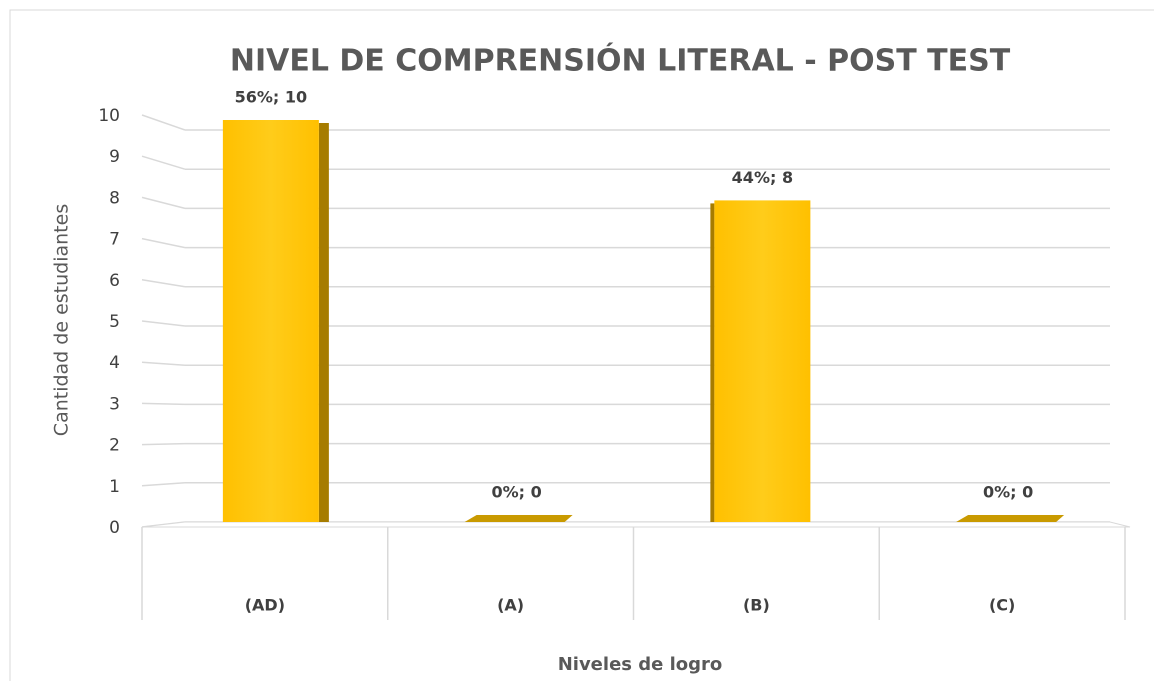 Image resolution: width=1154 pixels, height=681 pixels. What do you see at coordinates (1002, 605) in the screenshot?
I see `x-tick-label: (C)` at bounding box center [1002, 605].